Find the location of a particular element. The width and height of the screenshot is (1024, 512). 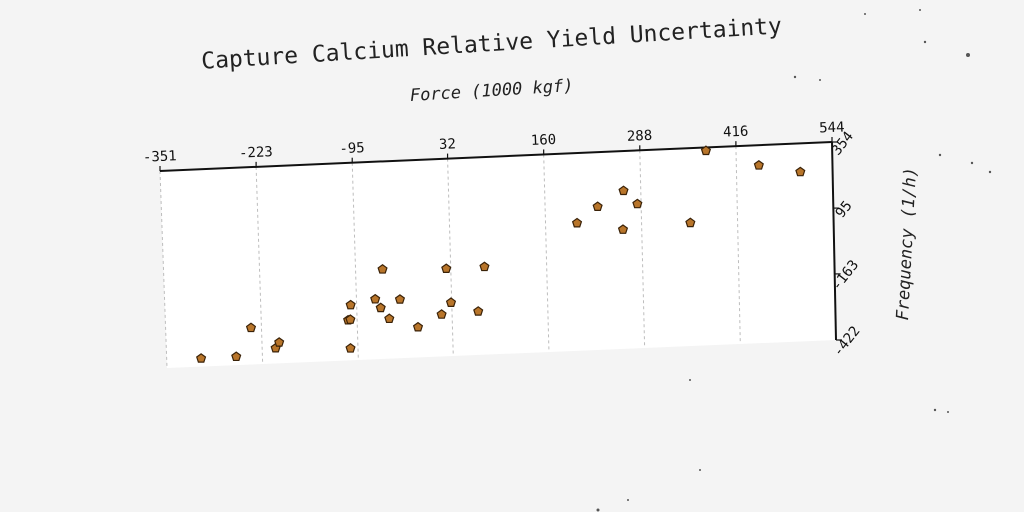

x-tick-label: -95 is located at coordinates (352, 148).